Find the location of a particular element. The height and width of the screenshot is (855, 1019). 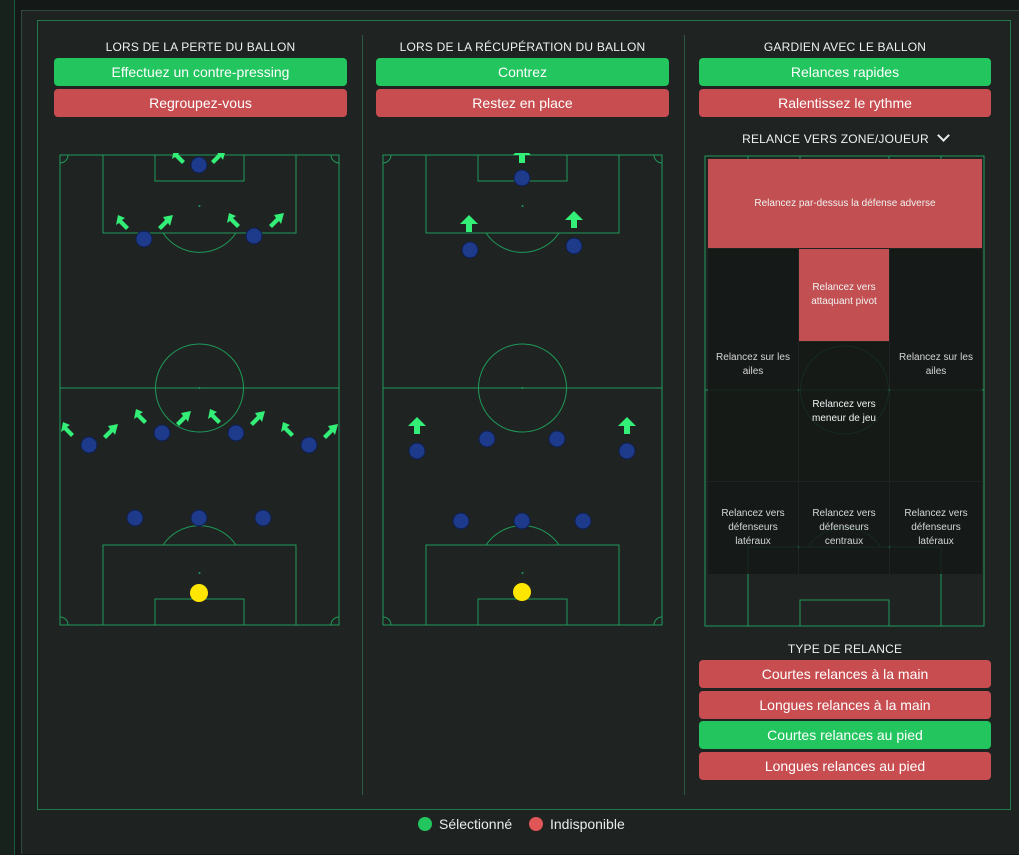

legend-selected: Sélectionné is located at coordinates (465, 824).